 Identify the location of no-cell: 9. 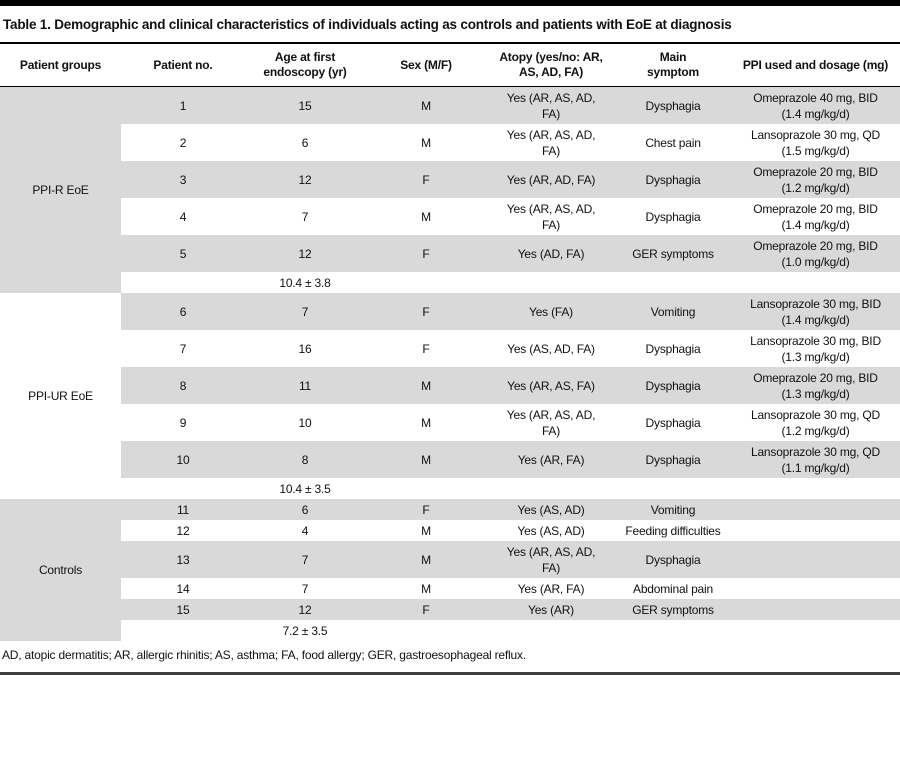
(183, 422).